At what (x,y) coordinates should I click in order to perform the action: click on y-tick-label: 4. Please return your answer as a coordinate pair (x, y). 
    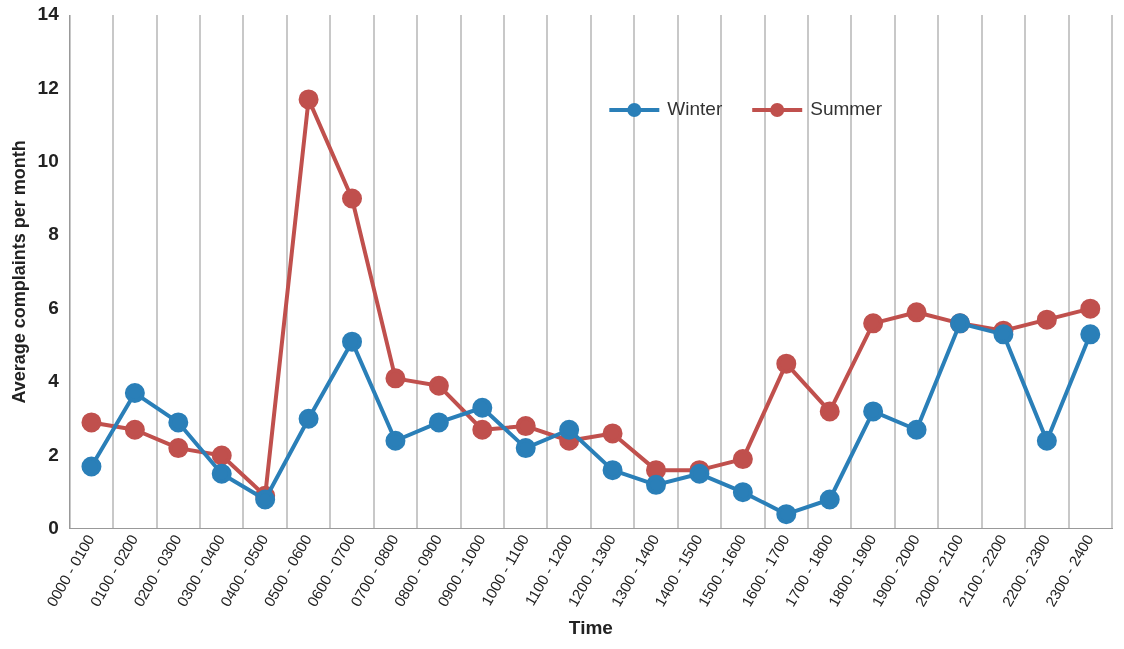
    Looking at the image, I should click on (54, 381).